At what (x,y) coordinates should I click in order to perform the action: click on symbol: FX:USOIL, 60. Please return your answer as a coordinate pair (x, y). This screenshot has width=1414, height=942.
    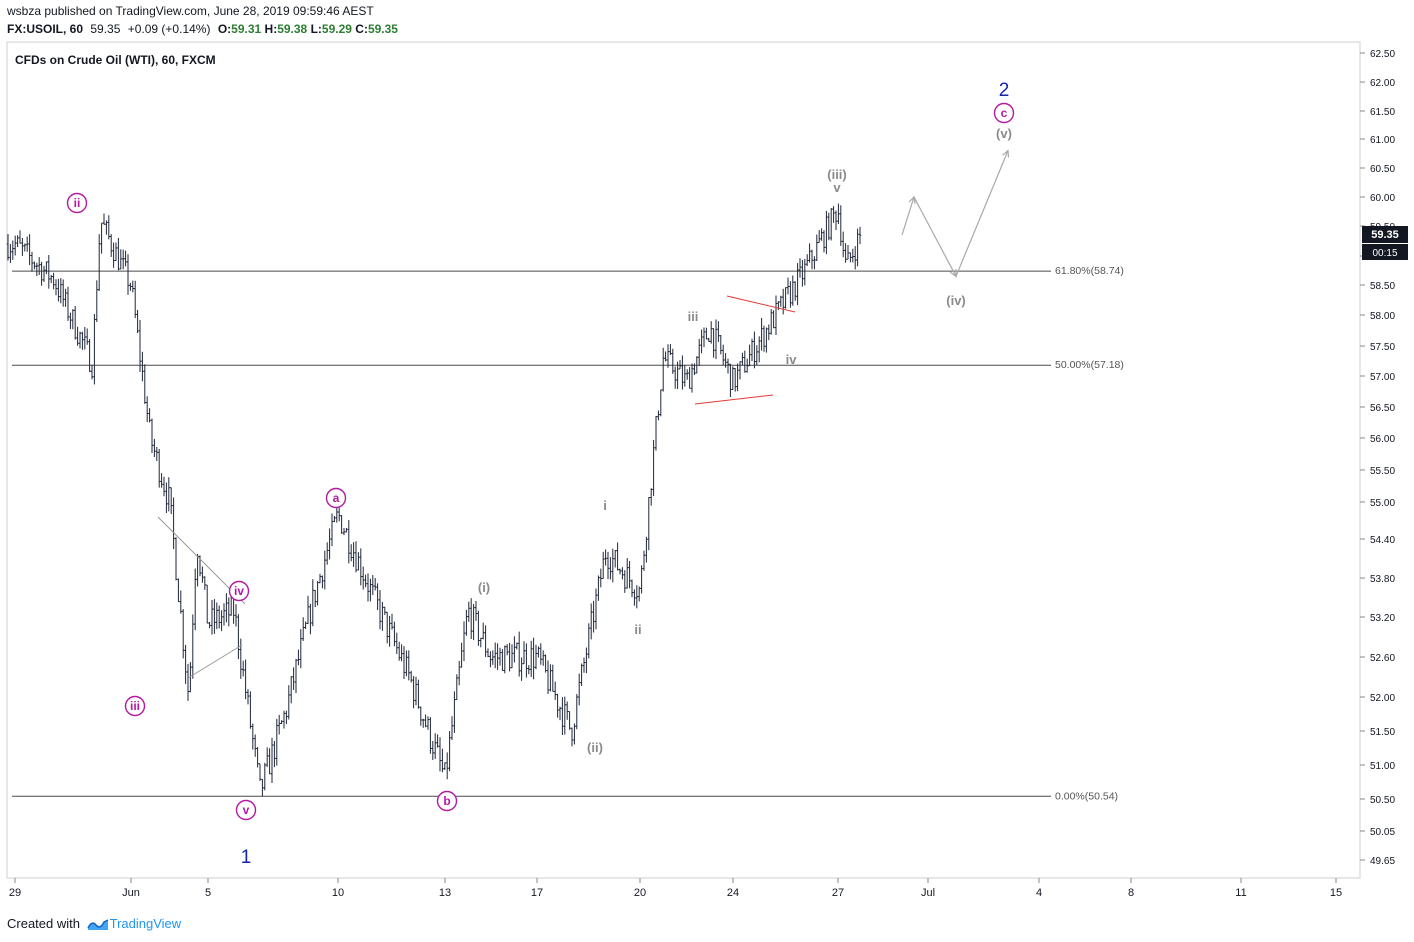
    Looking at the image, I should click on (45, 29).